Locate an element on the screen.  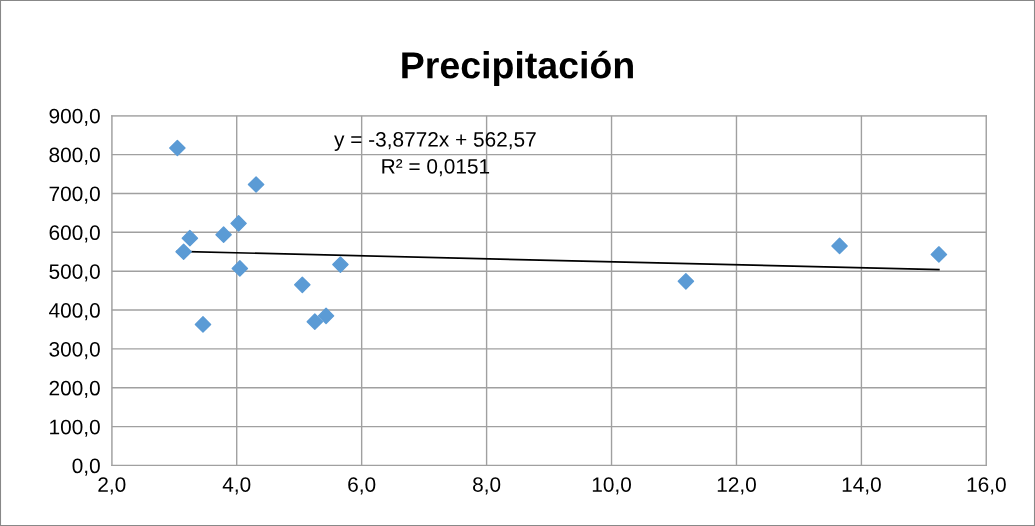
x-tick-label: 14,0 is located at coordinates (861, 486).